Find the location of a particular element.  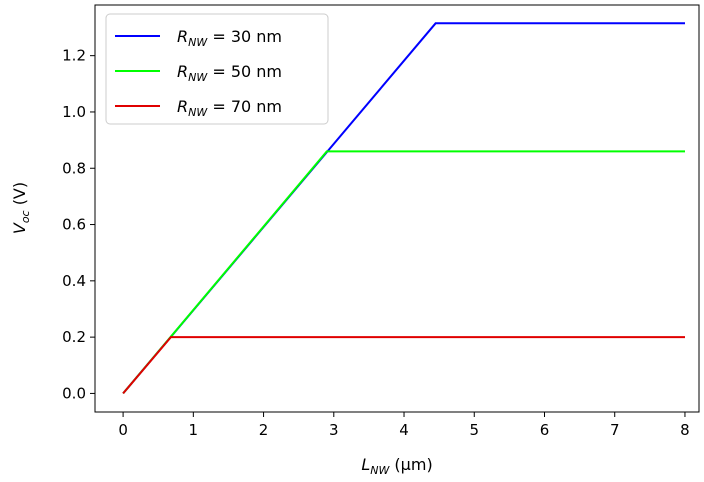

y-tick-label: 1.2 is located at coordinates (74, 56).